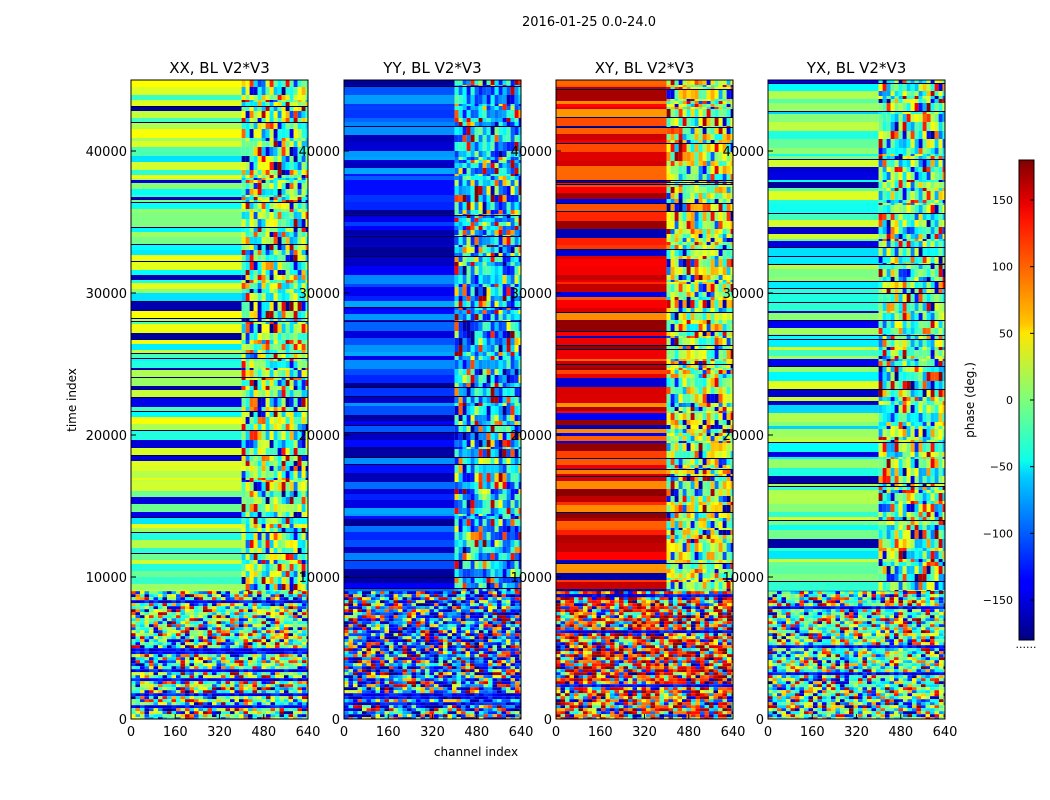 The image size is (1050, 800). Describe the element at coordinates (856, 732) in the screenshot. I see `panel-4-x-tick-label: 320` at that location.